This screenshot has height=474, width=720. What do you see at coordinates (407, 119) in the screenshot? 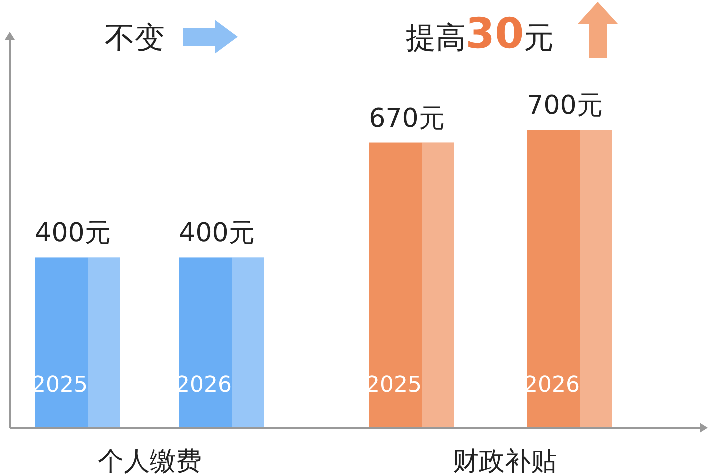
I see `data-label: 670元` at bounding box center [407, 119].